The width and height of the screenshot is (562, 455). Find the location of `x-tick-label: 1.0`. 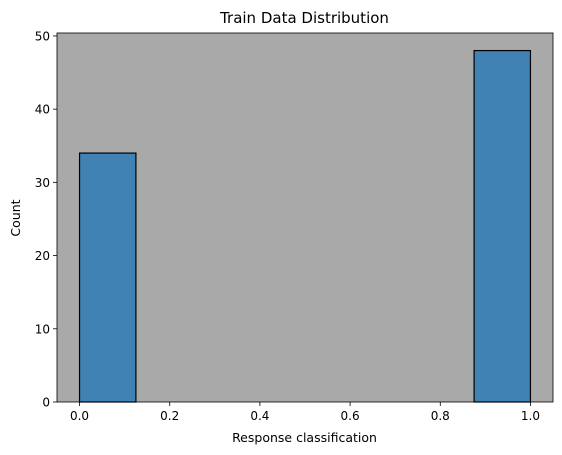

x-tick-label: 1.0 is located at coordinates (530, 416).